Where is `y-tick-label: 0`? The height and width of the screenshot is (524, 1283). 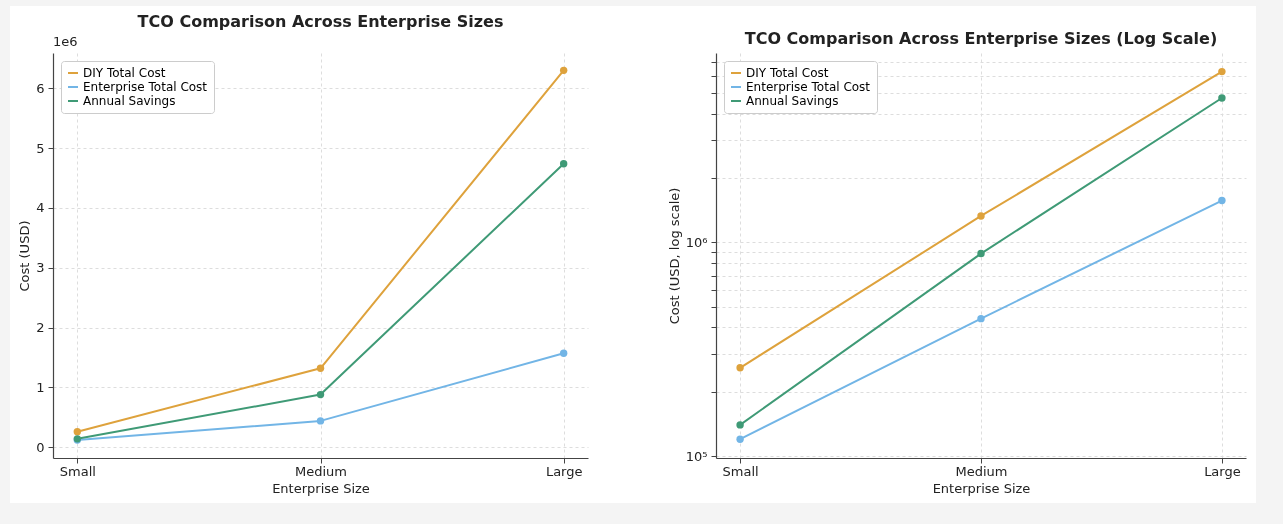
y-tick-label: 0 is located at coordinates (40, 447).